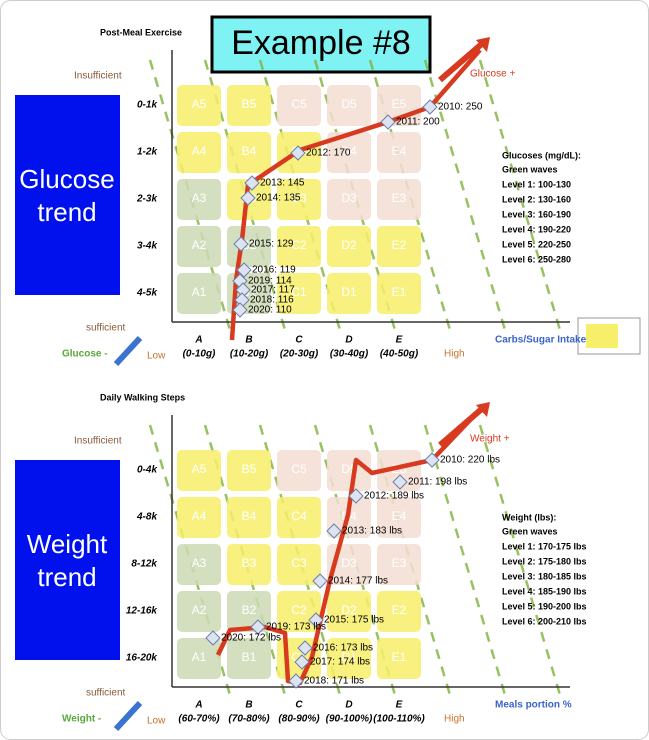 Image resolution: width=649 pixels, height=740 pixels. Describe the element at coordinates (470, 460) in the screenshot. I see `point-label: 2010: 220 lbs` at that location.